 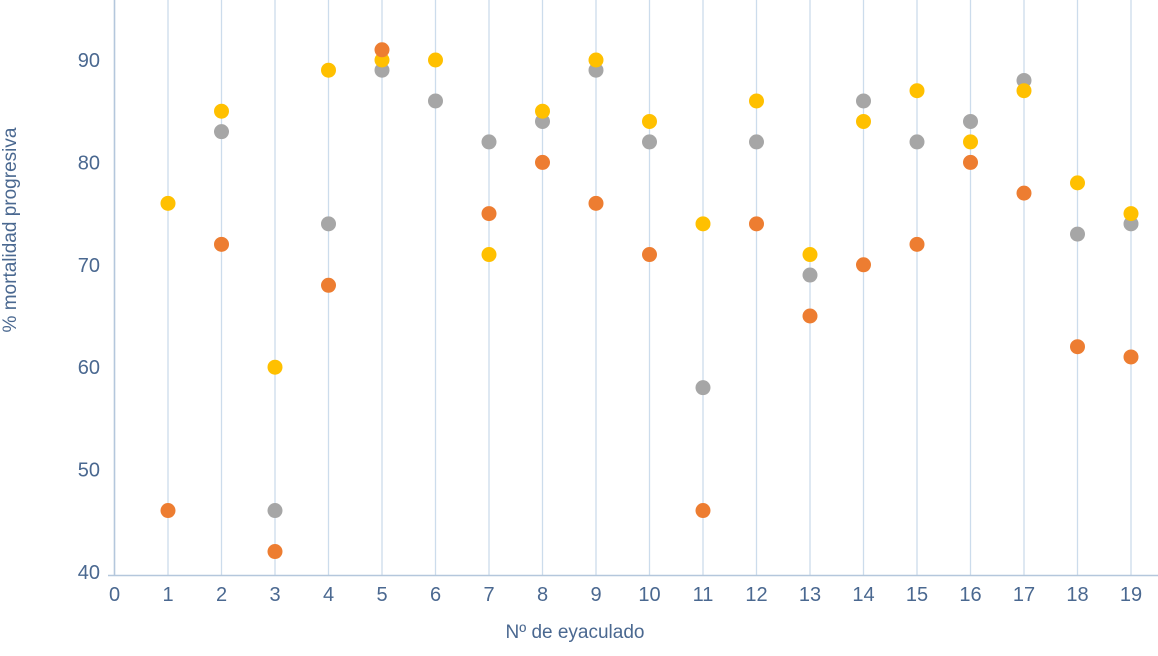 I want to click on point-orange-x16, so click(x=970, y=162).